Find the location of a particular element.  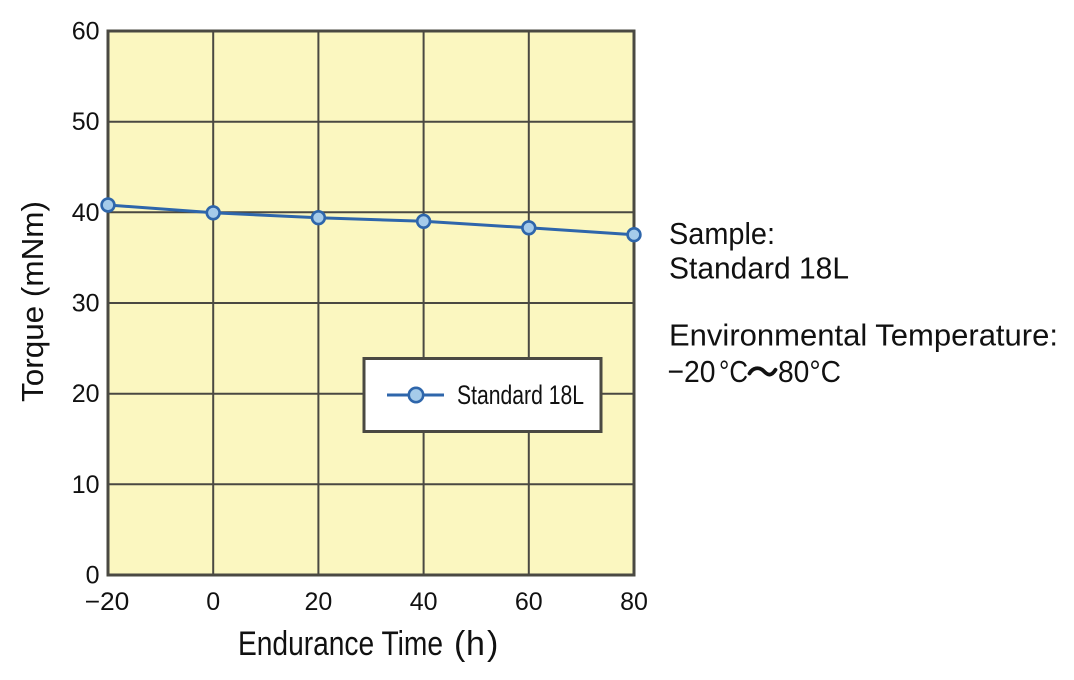

svg-text: Sample: is located at coordinates (722, 233).